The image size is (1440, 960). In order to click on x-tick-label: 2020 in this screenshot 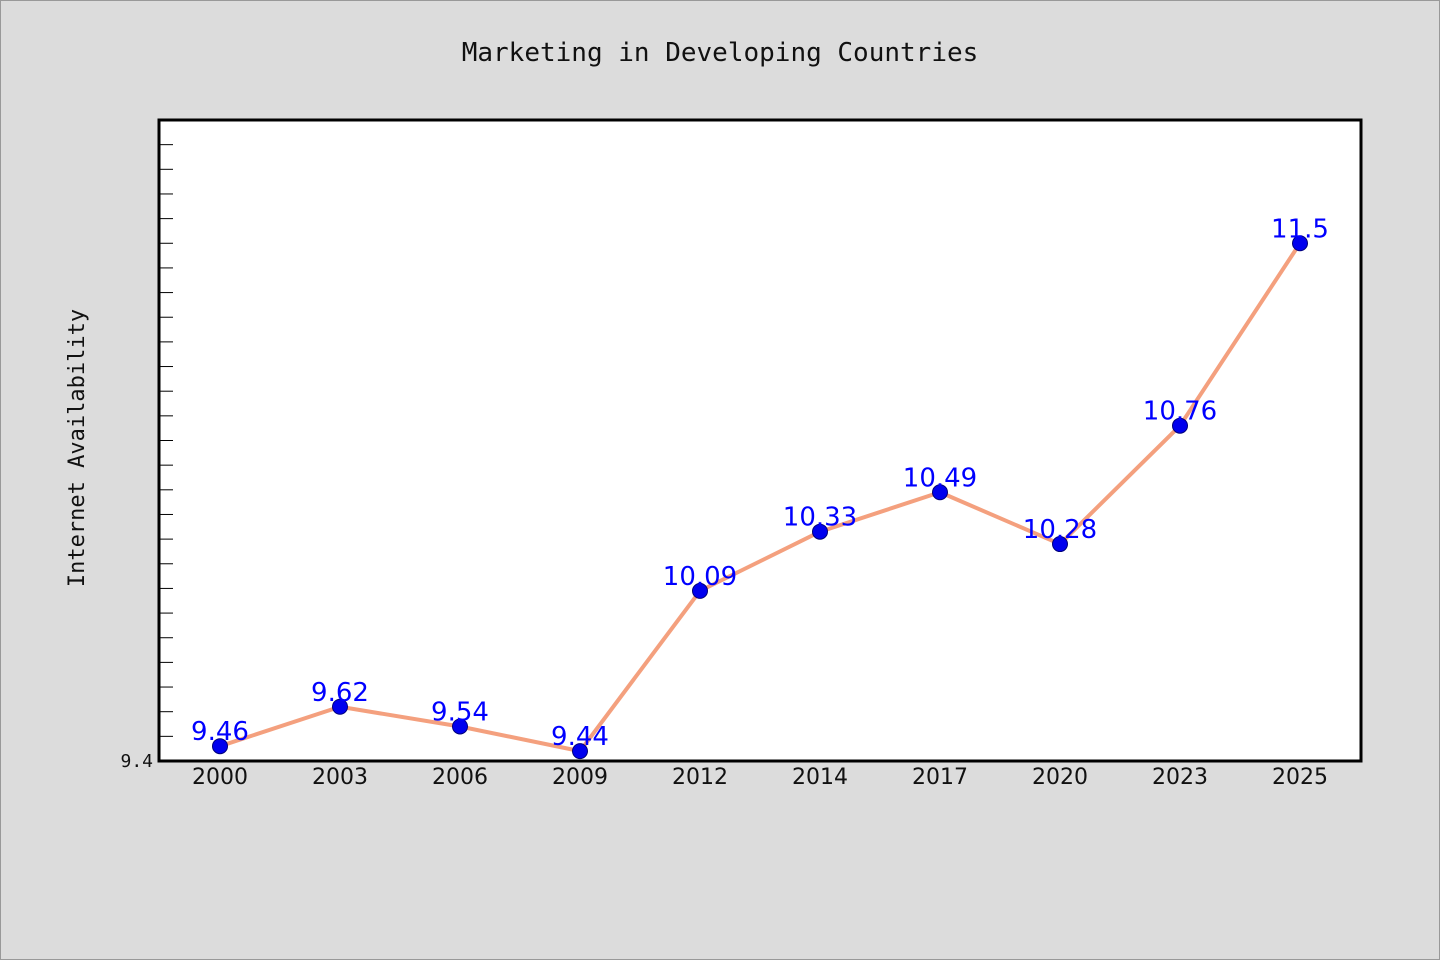, I will do `click(1060, 777)`.